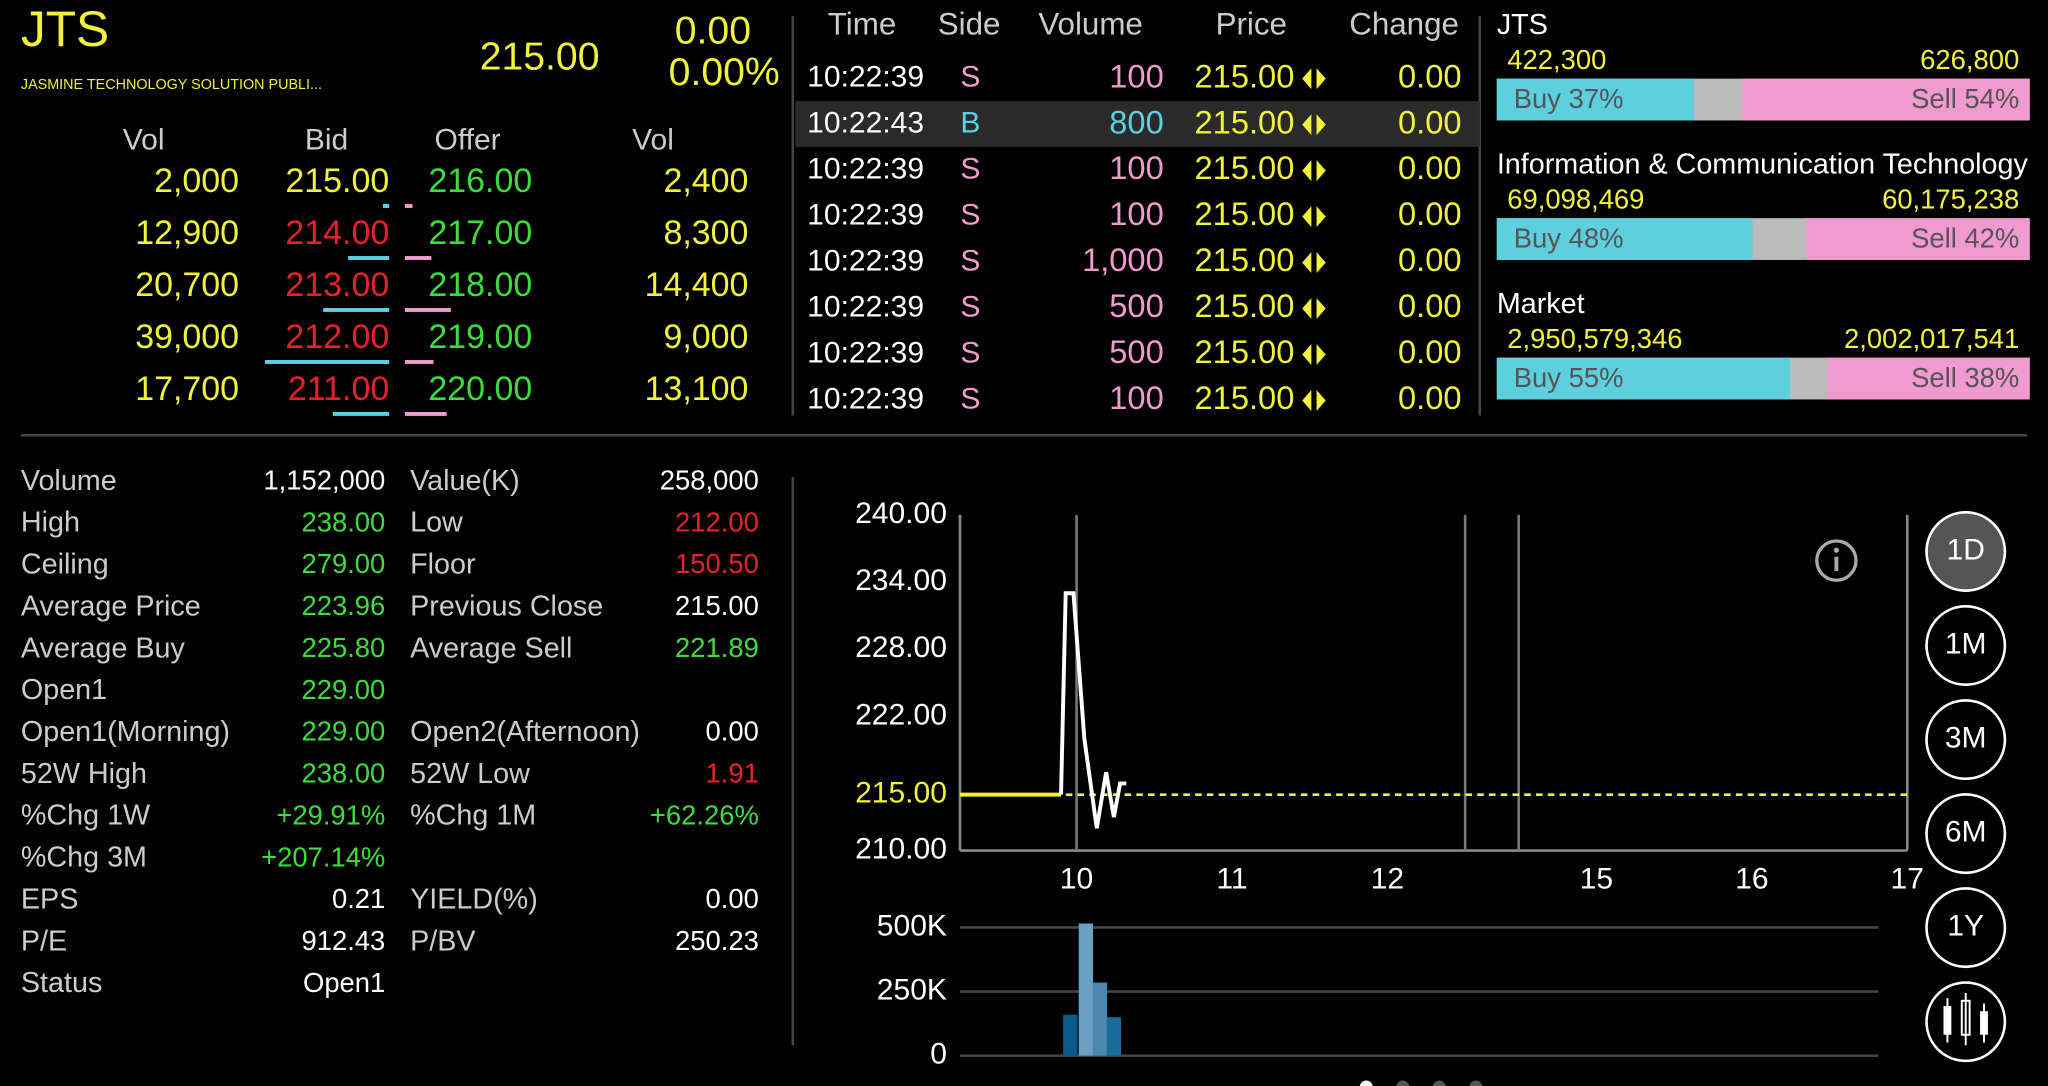 The image size is (2048, 1086). Describe the element at coordinates (343, 647) in the screenshot. I see `stat-value: 225.80` at that location.